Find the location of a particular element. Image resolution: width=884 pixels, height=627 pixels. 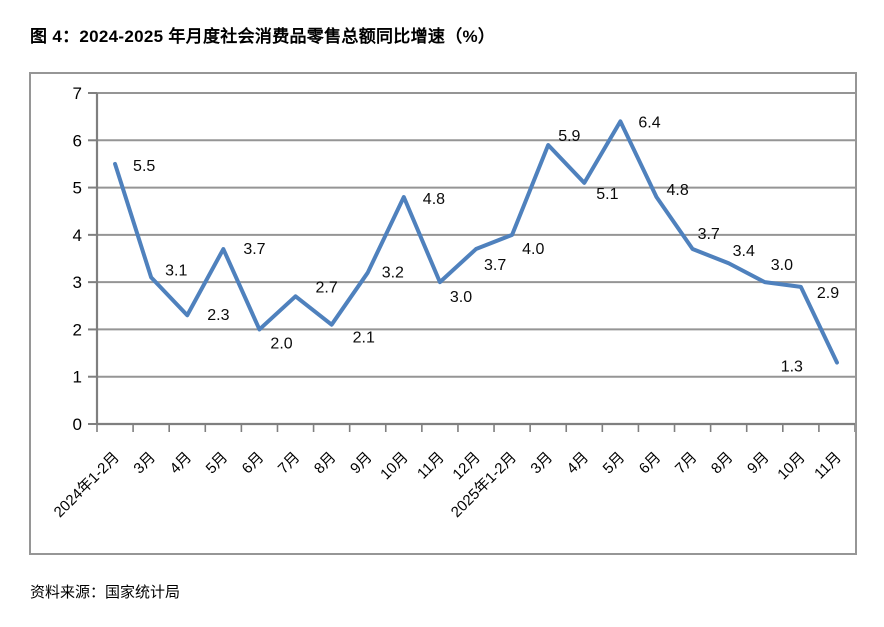

x-tick-label: 2024年1-2月 is located at coordinates (87, 485).